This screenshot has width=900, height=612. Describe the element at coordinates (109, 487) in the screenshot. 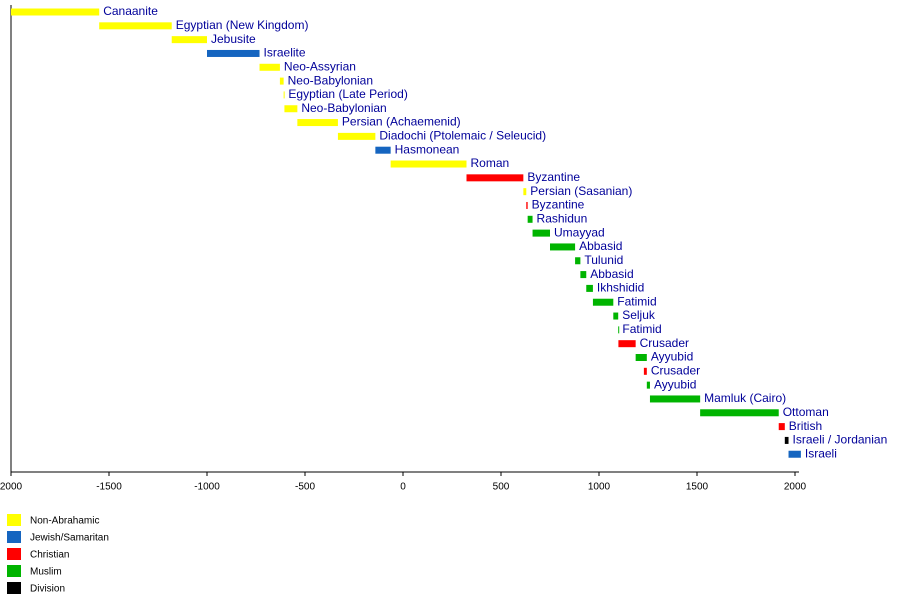

I see `x-tick-label: -1500` at that location.